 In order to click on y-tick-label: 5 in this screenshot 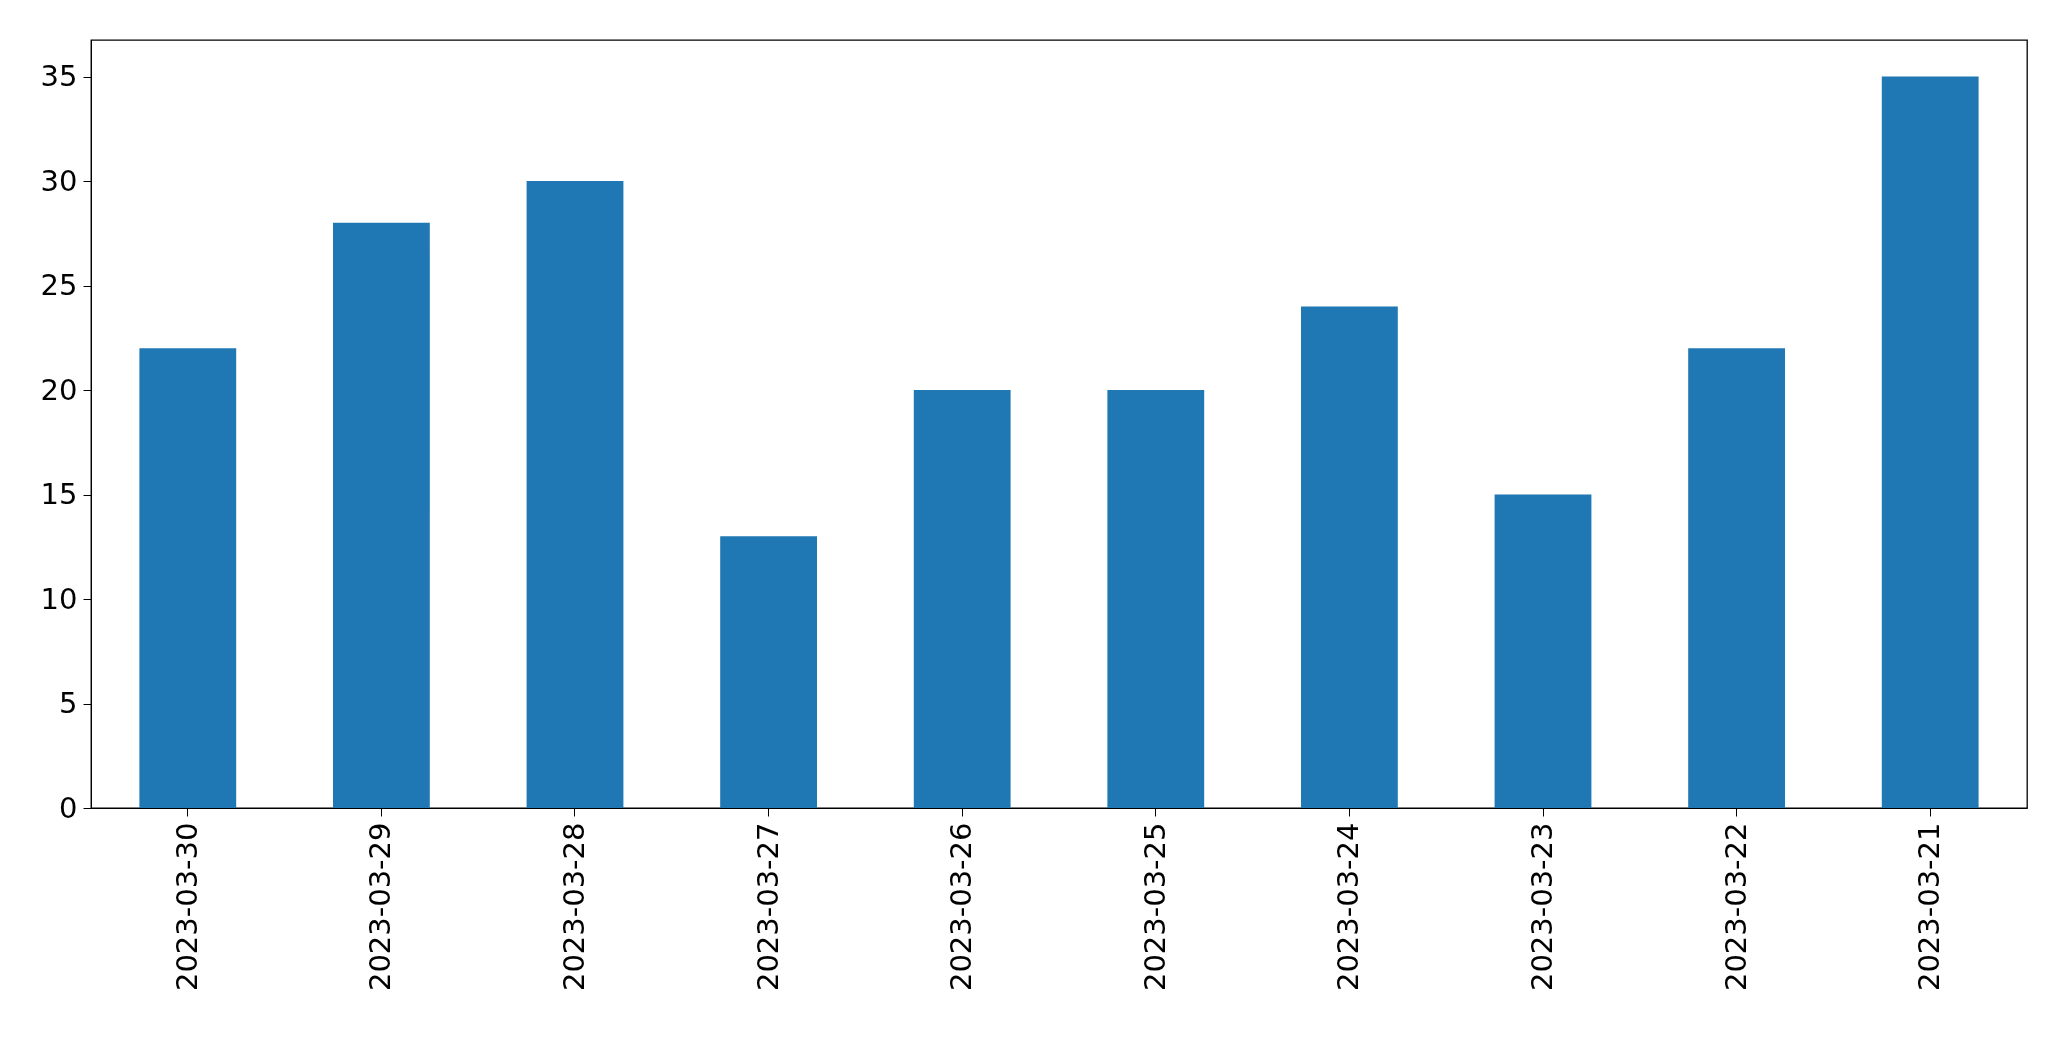, I will do `click(68, 703)`.